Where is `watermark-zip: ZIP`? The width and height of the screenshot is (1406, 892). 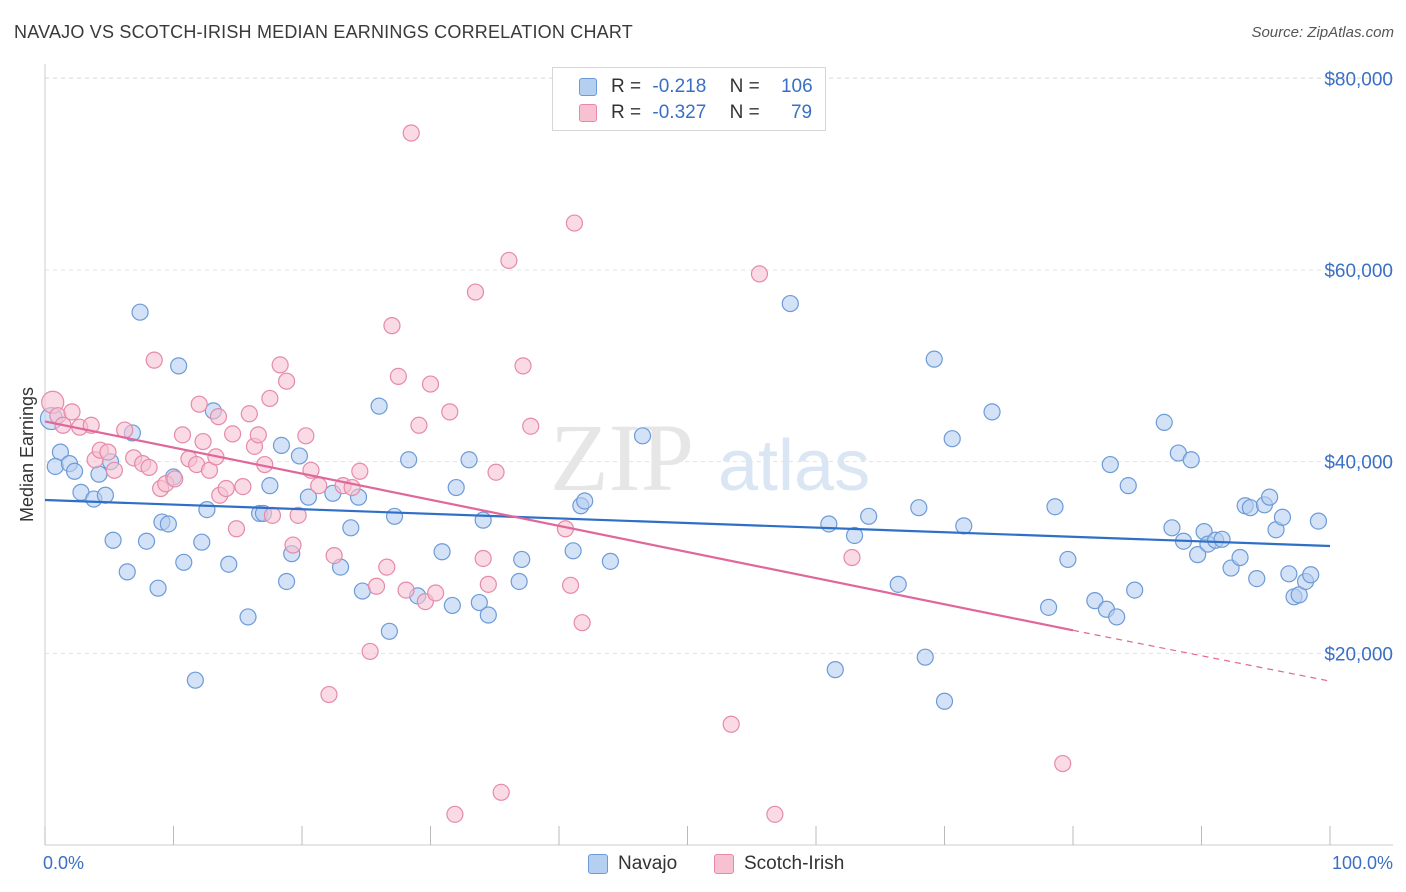 watermark-zip: ZIP is located at coordinates (622, 457).